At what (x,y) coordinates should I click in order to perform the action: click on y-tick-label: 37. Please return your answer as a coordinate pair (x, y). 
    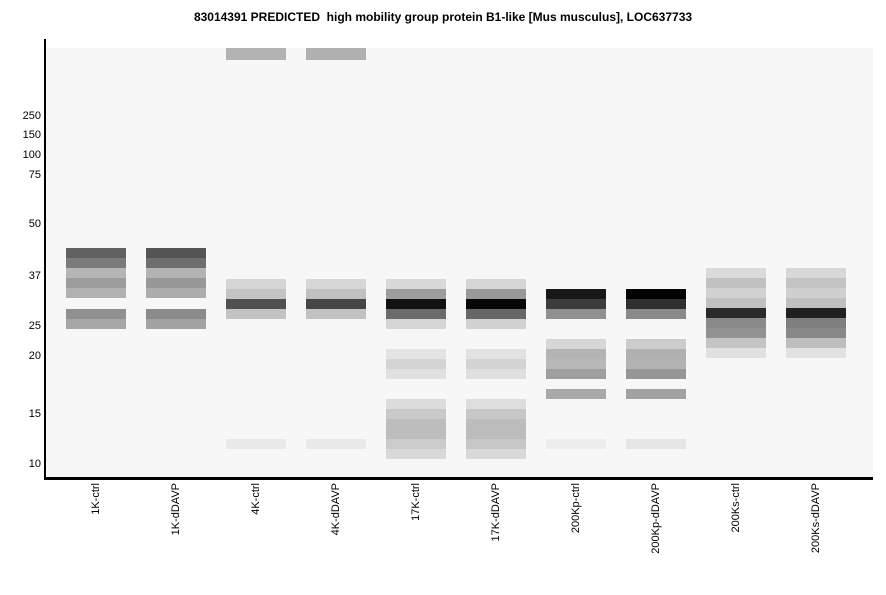
    Looking at the image, I should click on (34, 276).